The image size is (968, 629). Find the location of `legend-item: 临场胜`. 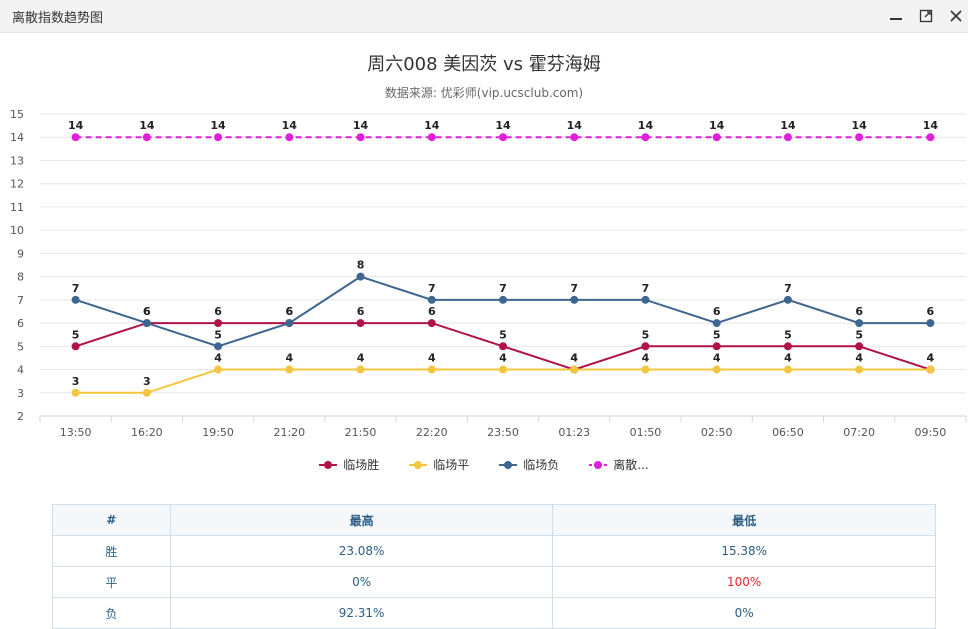

legend-item: 临场胜 is located at coordinates (349, 464).